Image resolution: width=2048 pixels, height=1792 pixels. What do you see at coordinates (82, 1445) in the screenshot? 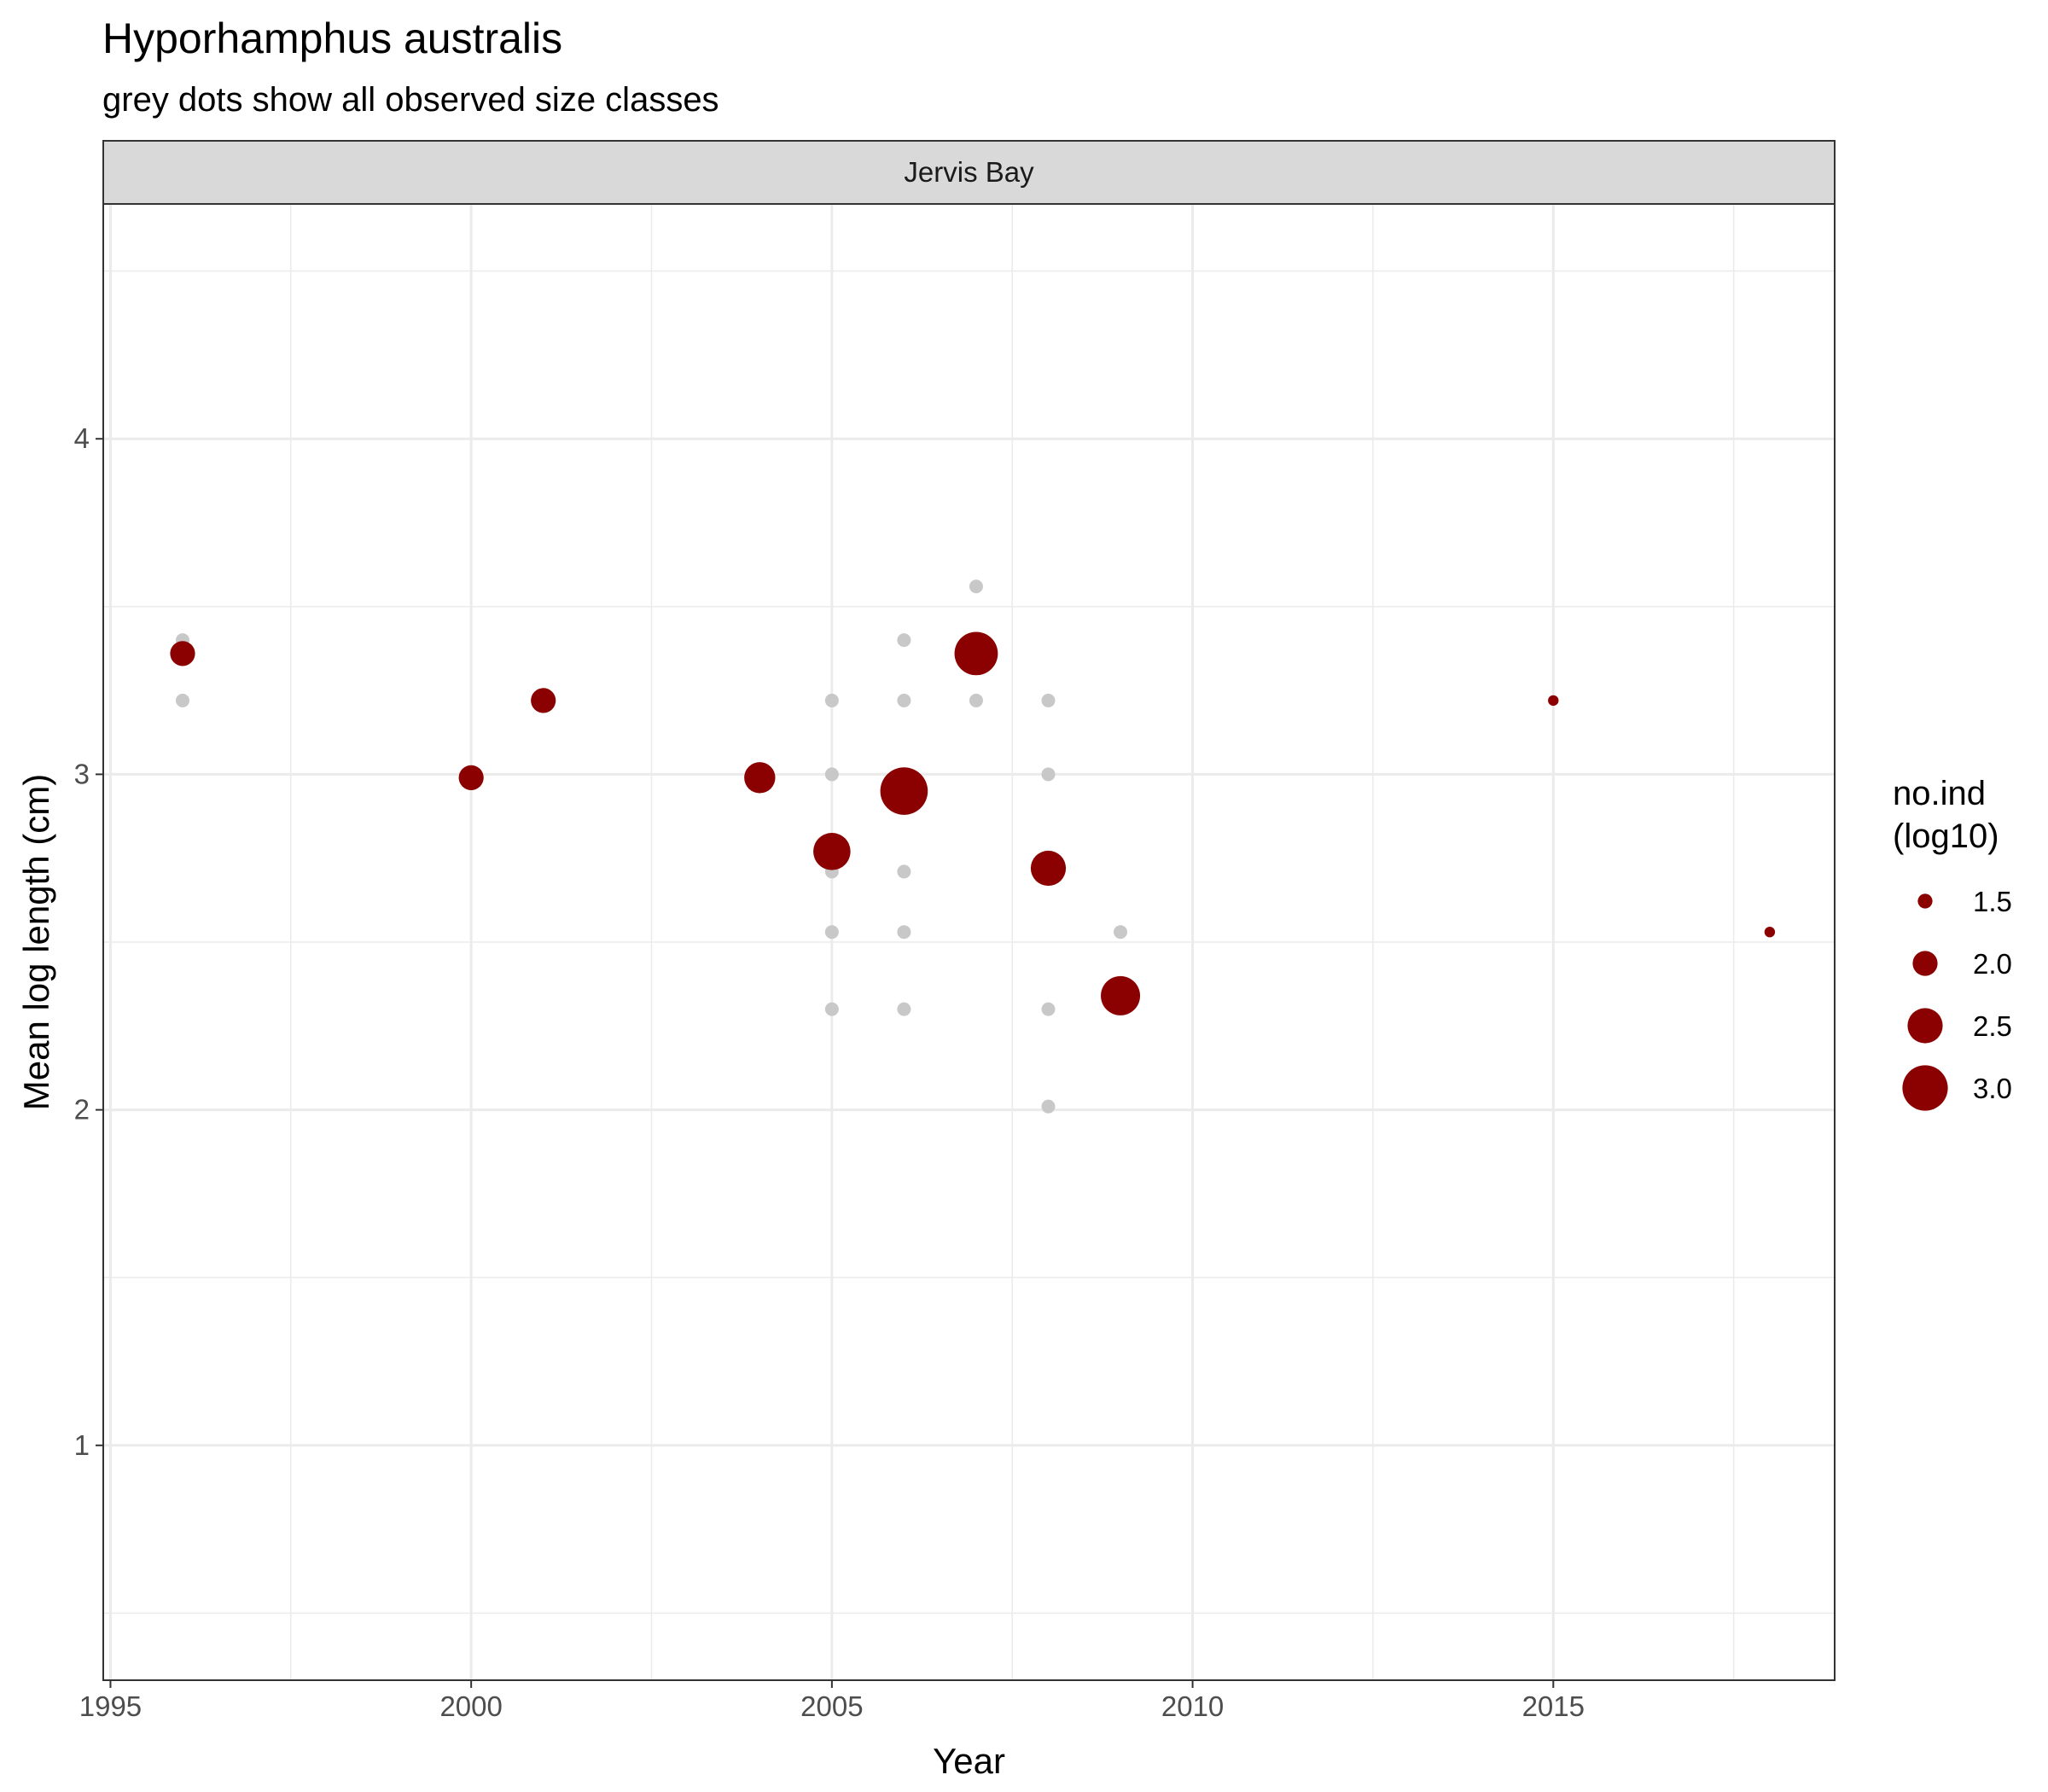
I see `y-tick-label: 1` at bounding box center [82, 1445].